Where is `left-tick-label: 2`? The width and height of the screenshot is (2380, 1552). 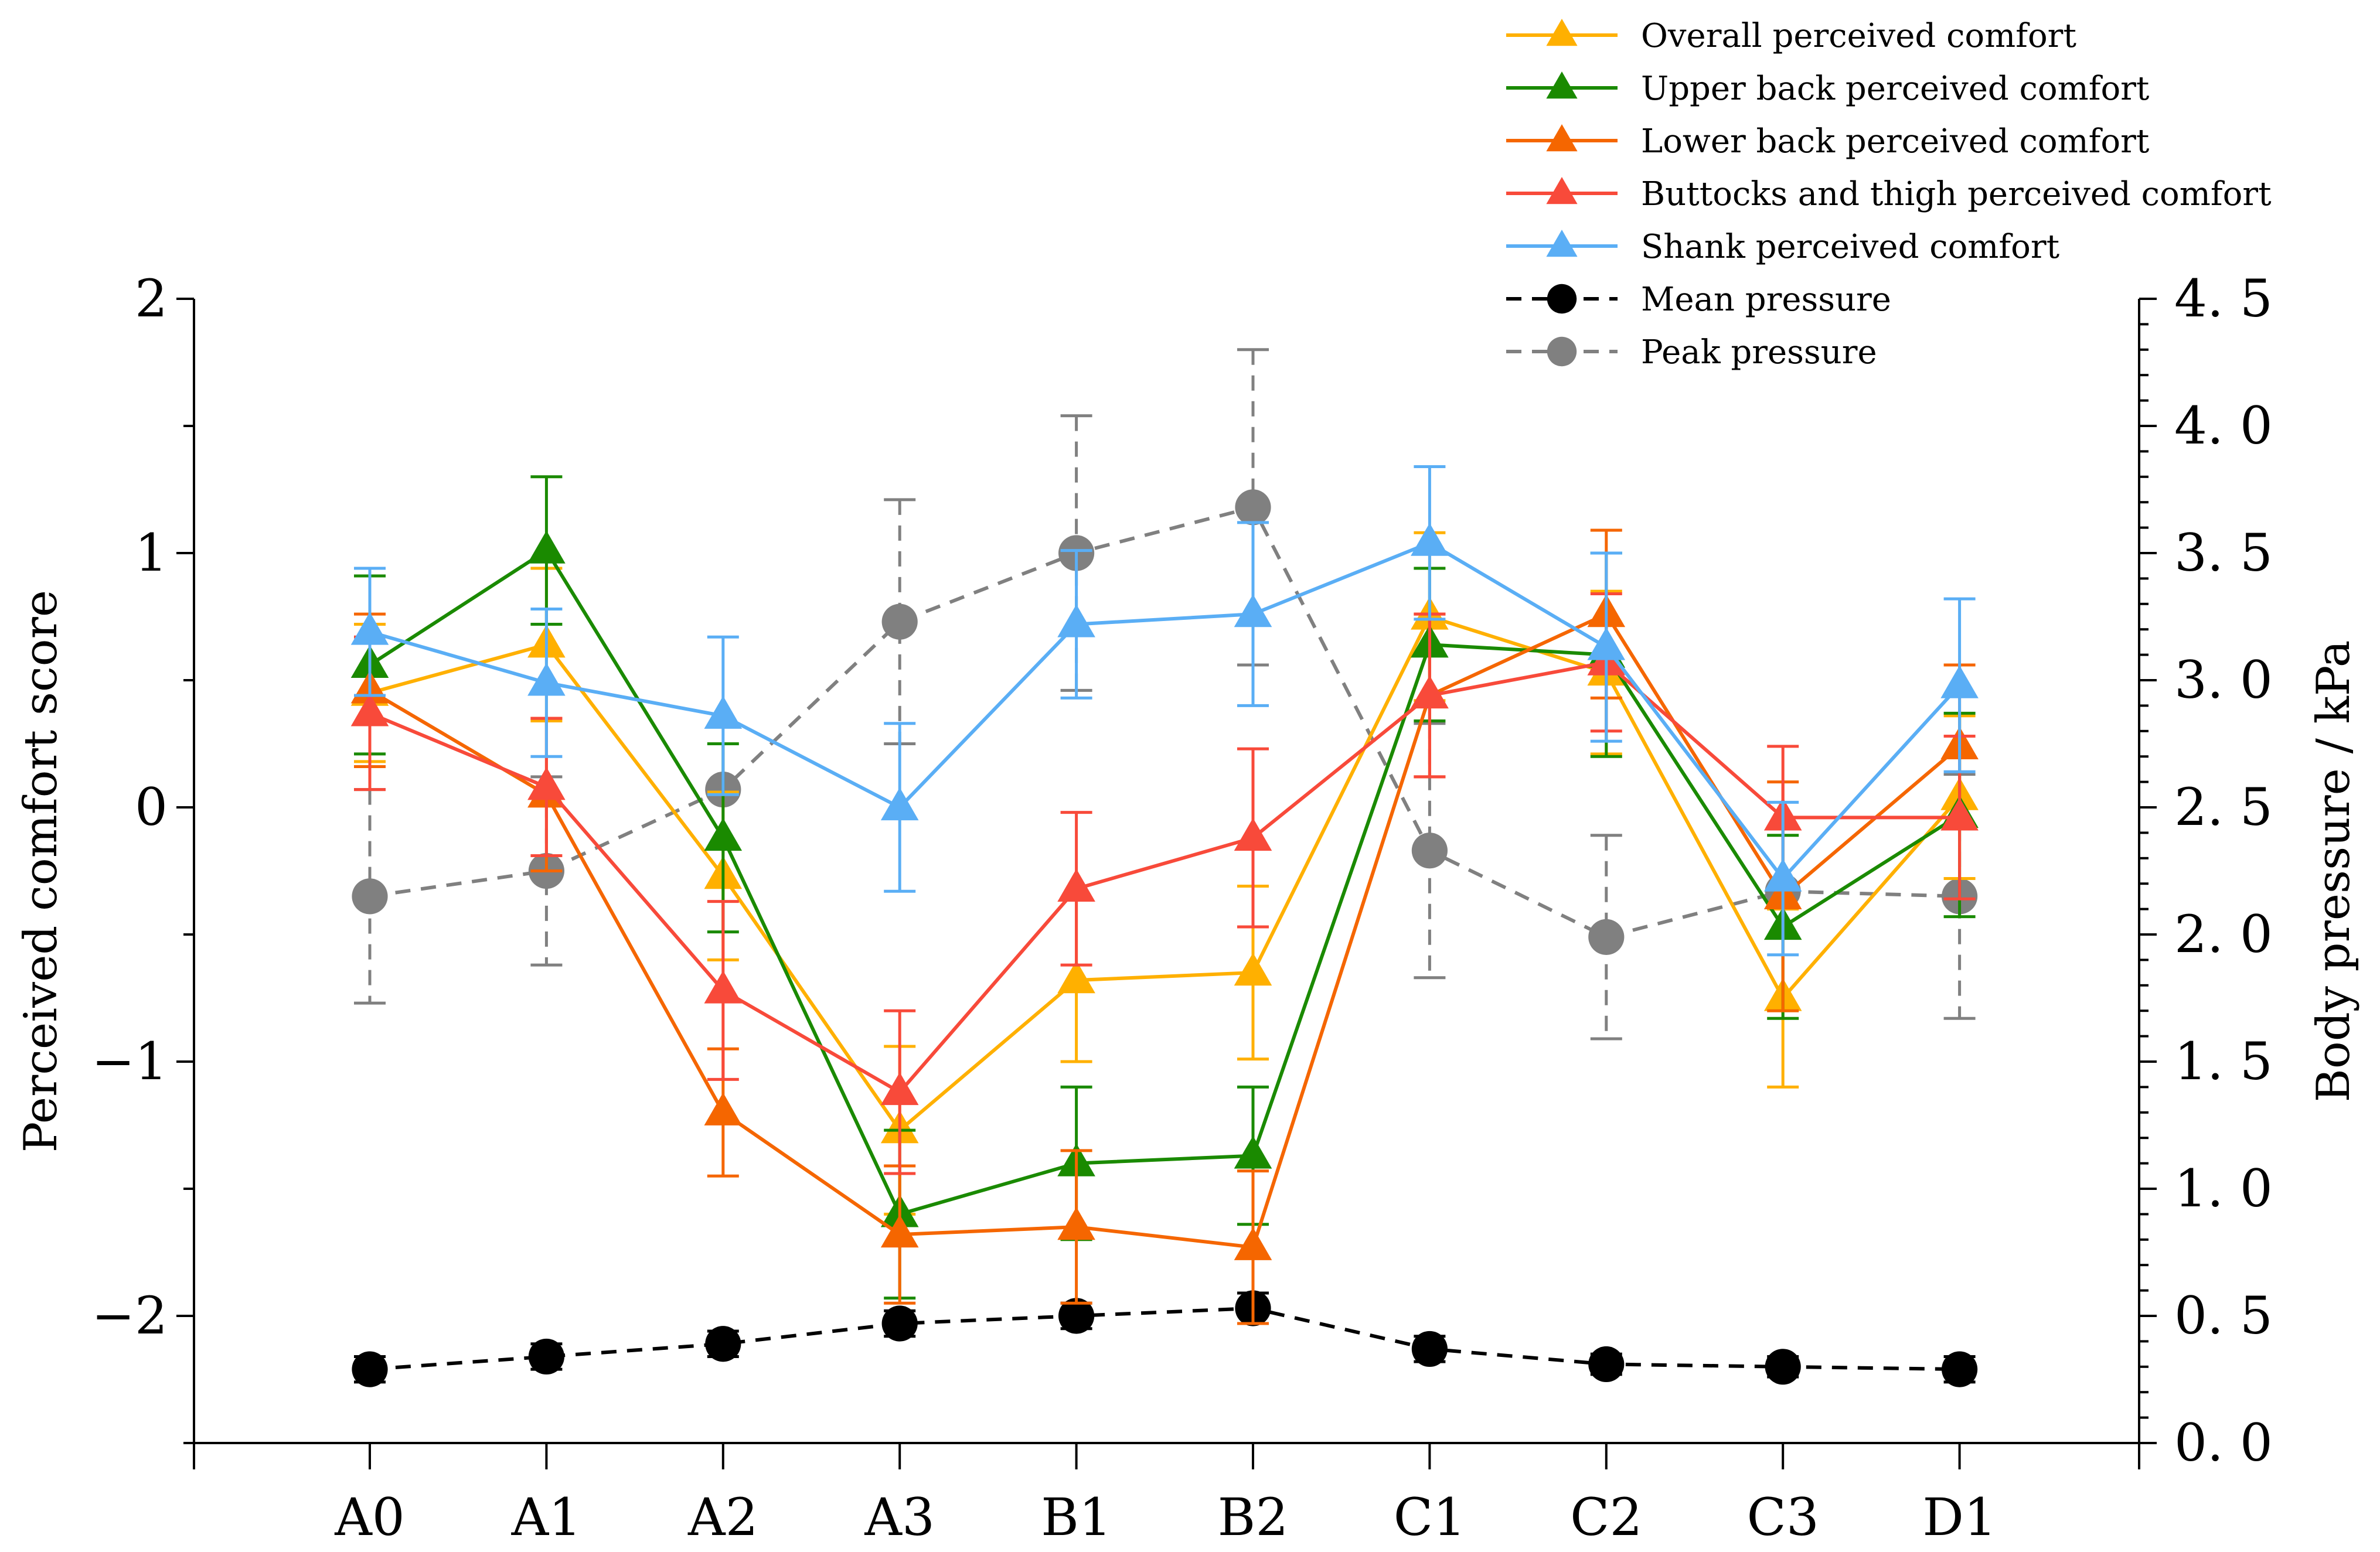 left-tick-label: 2 is located at coordinates (151, 298).